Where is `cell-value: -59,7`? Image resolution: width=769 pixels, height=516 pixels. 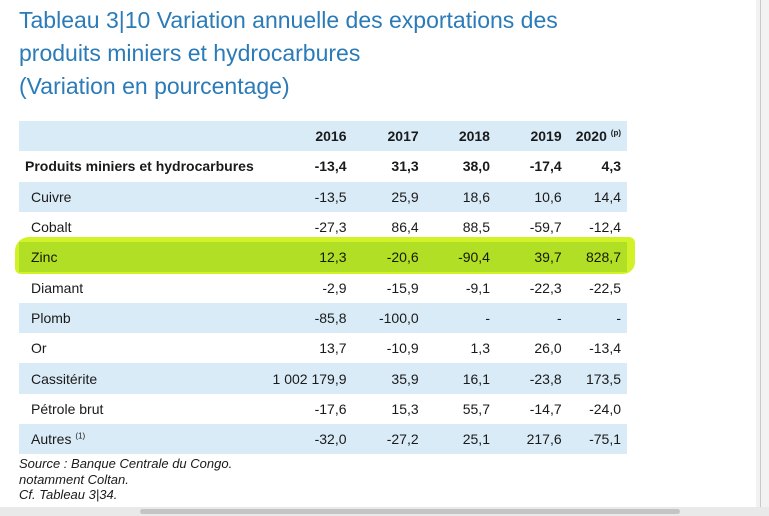
cell-value: -59,7 is located at coordinates (545, 227).